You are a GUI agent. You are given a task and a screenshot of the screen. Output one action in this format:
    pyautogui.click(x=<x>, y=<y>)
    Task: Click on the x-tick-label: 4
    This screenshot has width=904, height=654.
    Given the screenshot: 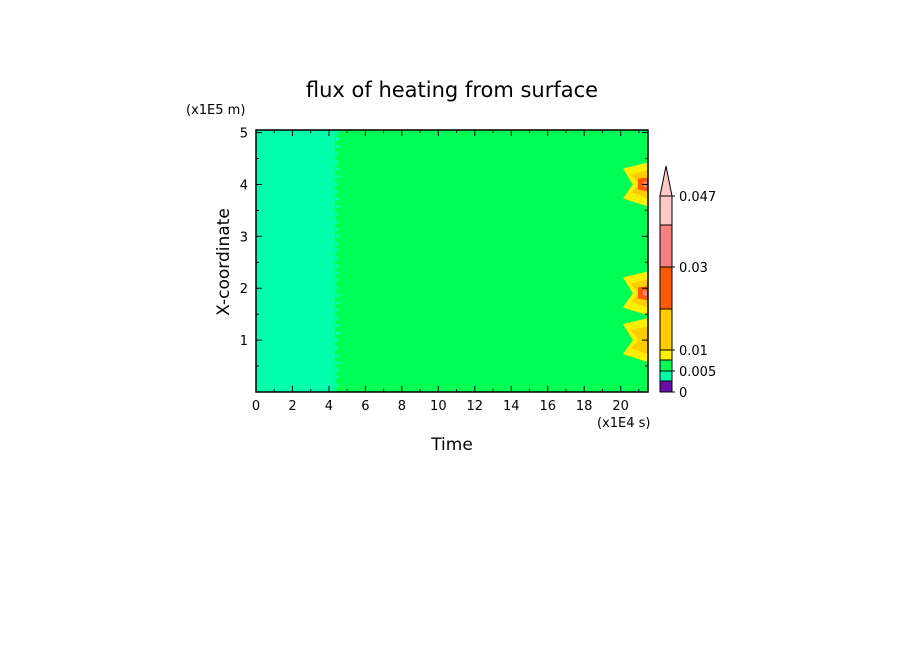 What is the action you would take?
    pyautogui.click(x=329, y=406)
    